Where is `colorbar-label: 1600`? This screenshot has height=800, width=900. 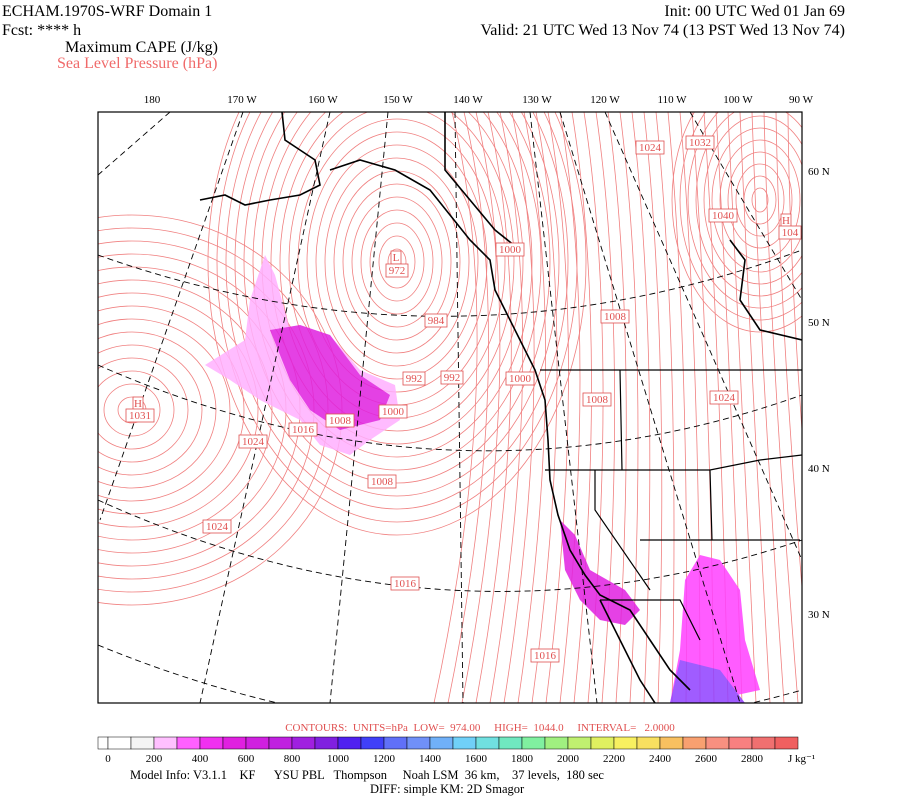 colorbar-label: 1600 is located at coordinates (476, 759).